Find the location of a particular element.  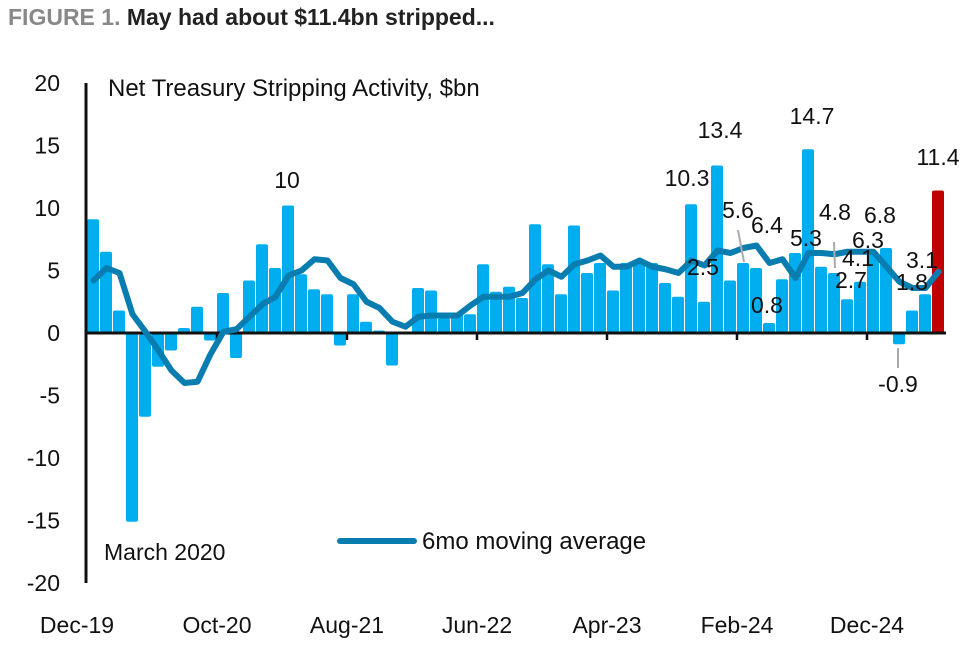

legend-label: 6mo moving average is located at coordinates (534, 541).